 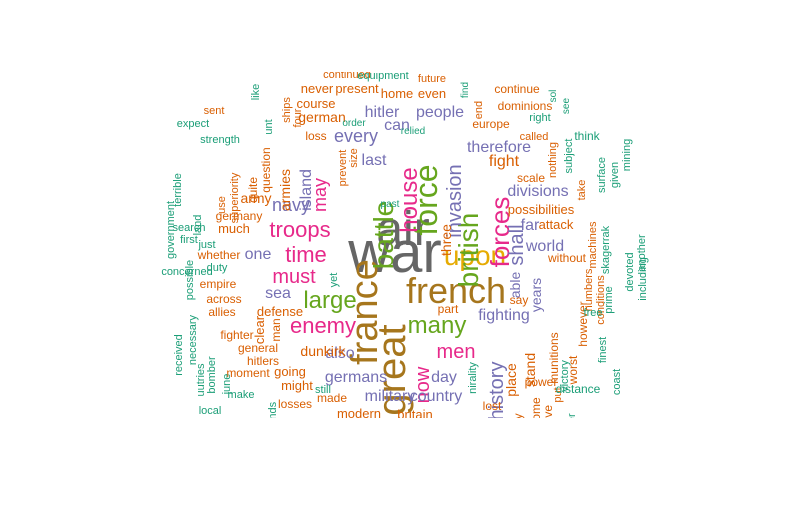 I want to click on word-munitions: munitions, so click(x=554, y=357).